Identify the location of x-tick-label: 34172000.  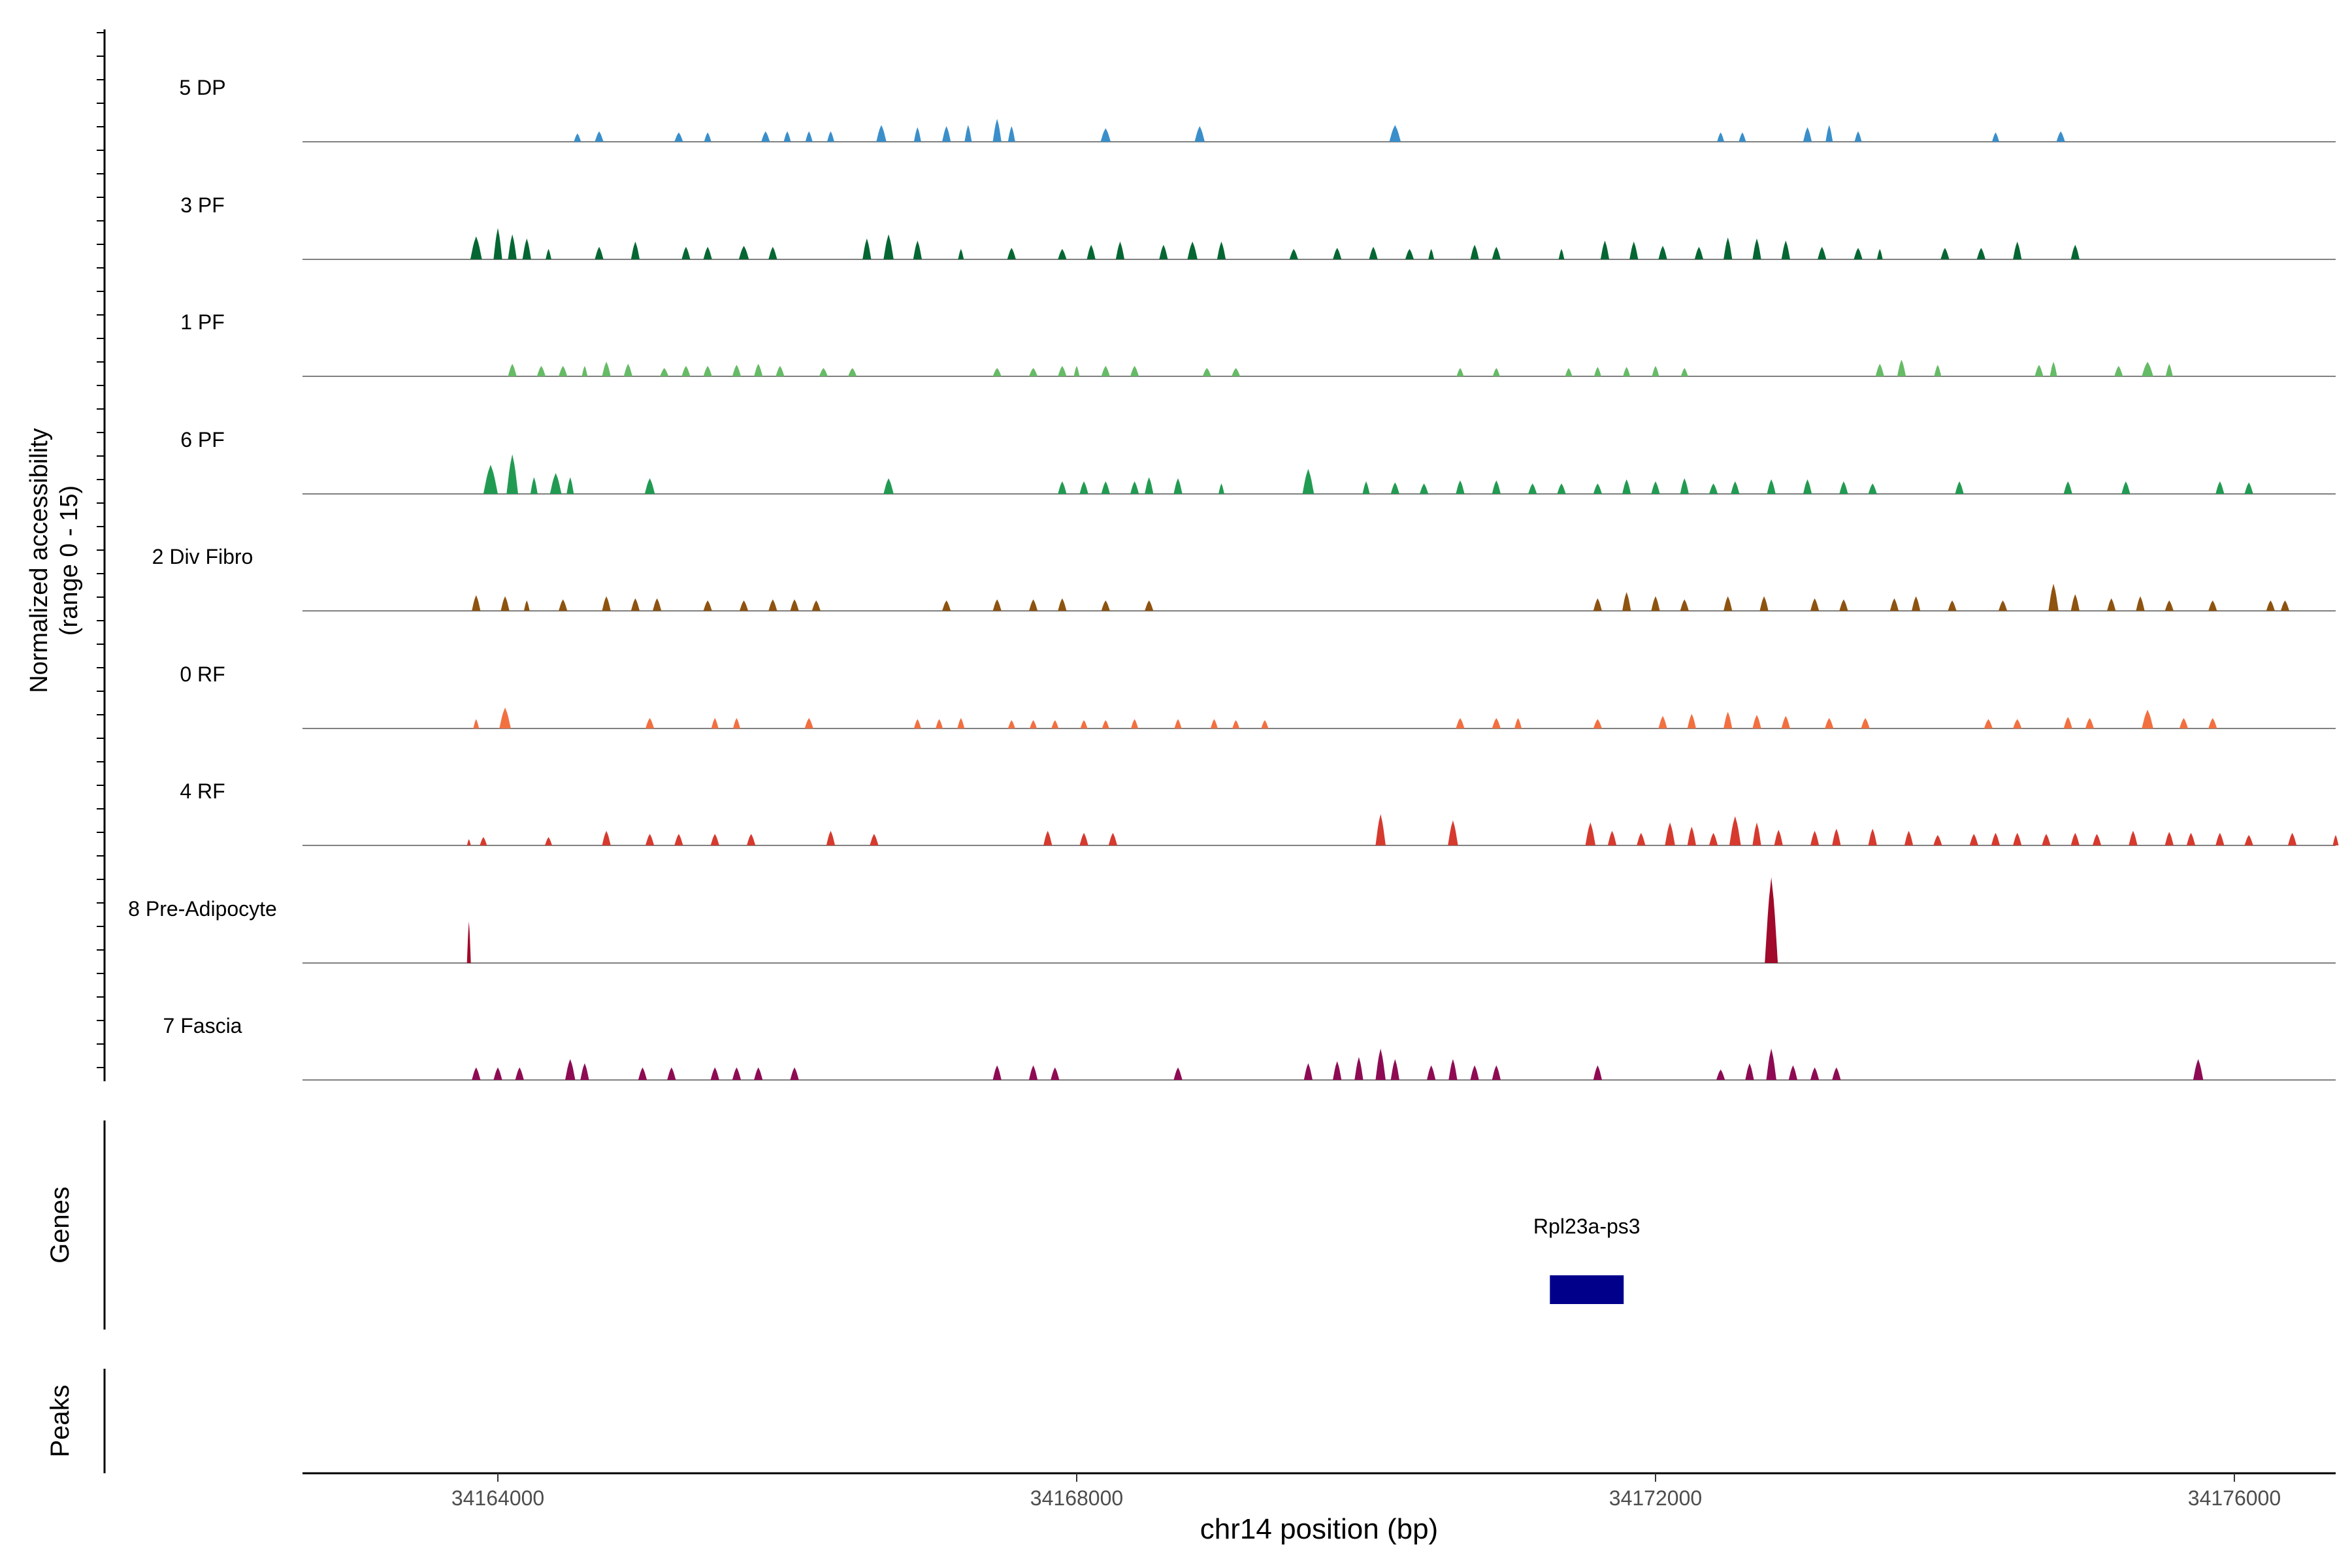
(1655, 1498).